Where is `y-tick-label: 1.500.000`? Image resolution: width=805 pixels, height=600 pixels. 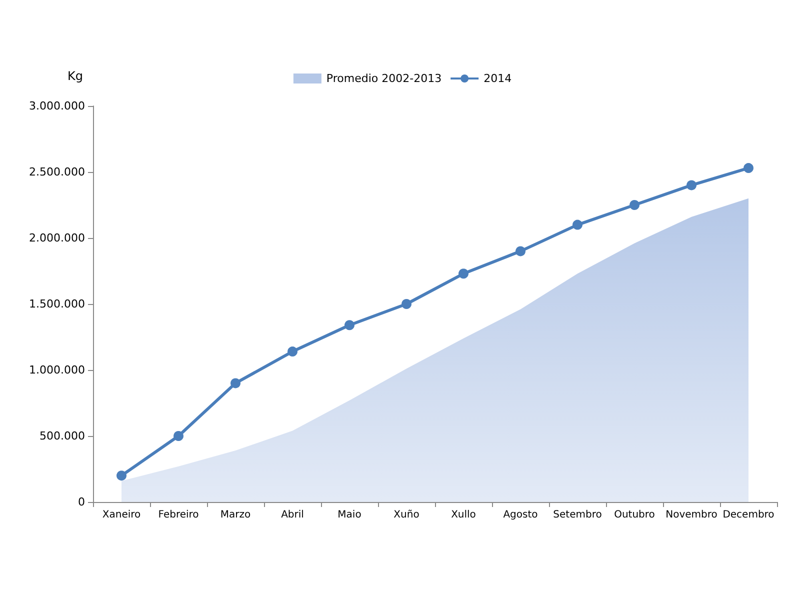
y-tick-label: 1.500.000 is located at coordinates (57, 304).